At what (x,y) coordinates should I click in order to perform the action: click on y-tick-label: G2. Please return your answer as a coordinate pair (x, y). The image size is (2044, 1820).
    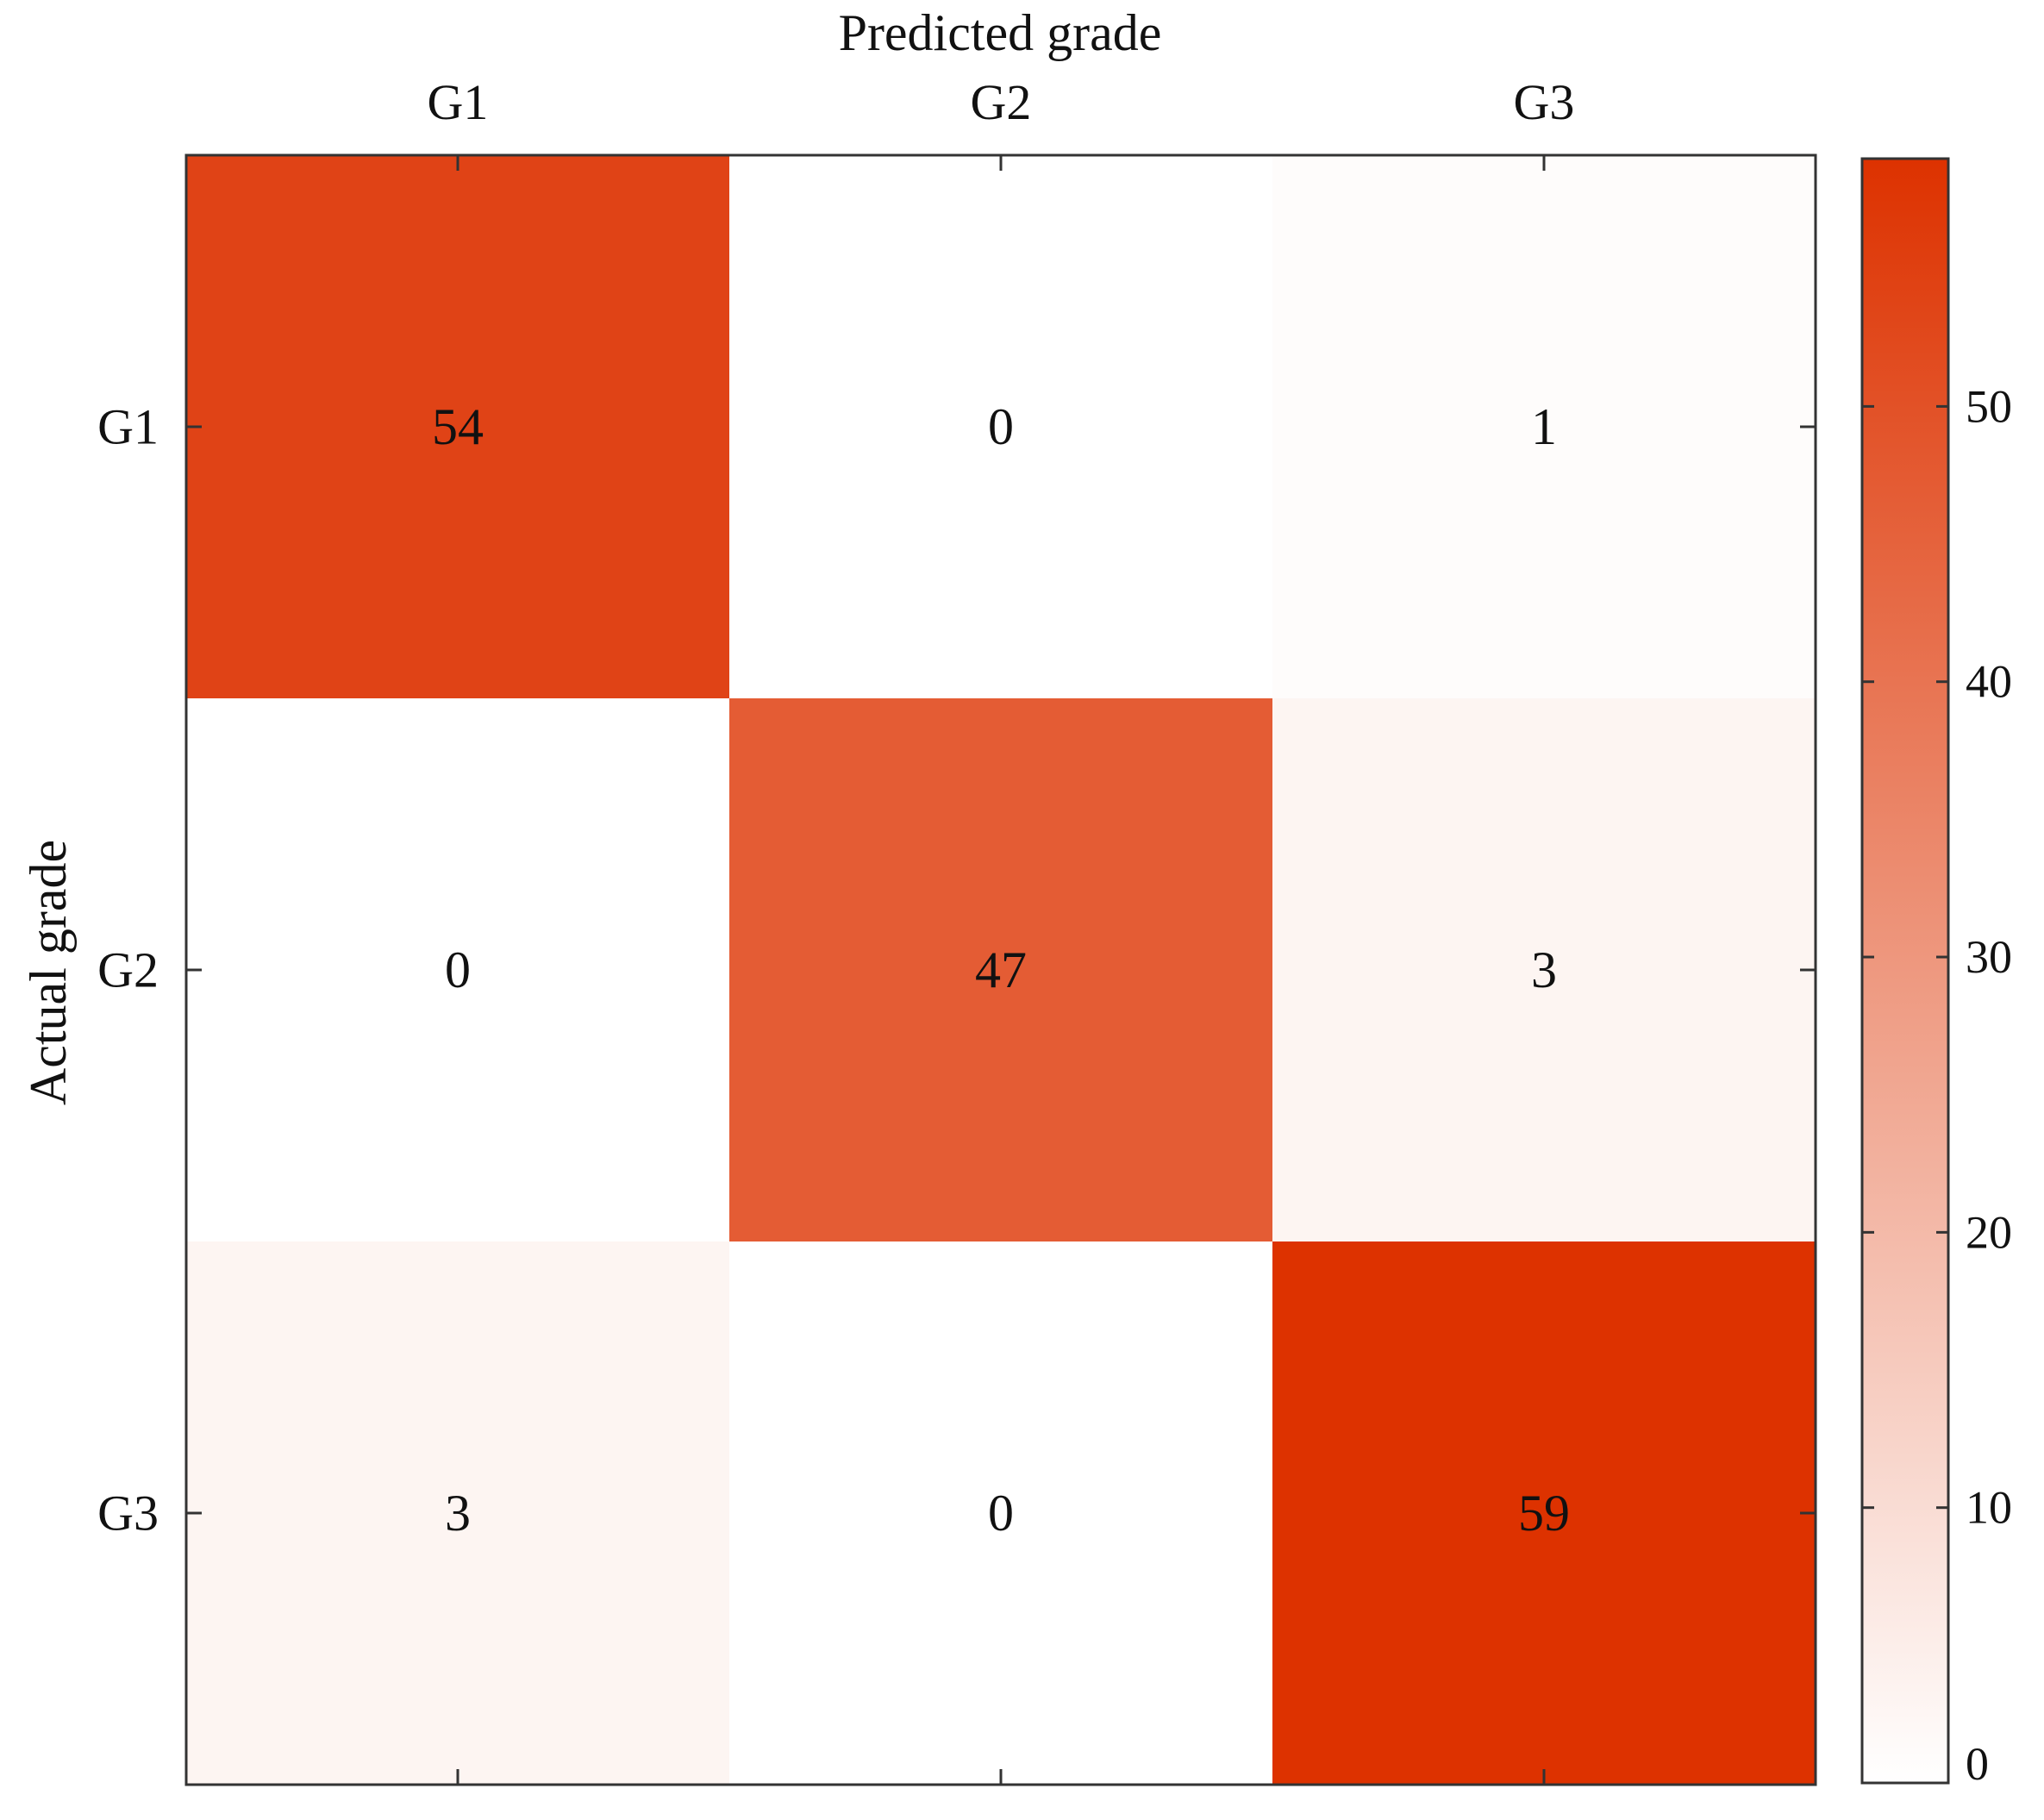
    Looking at the image, I should click on (128, 970).